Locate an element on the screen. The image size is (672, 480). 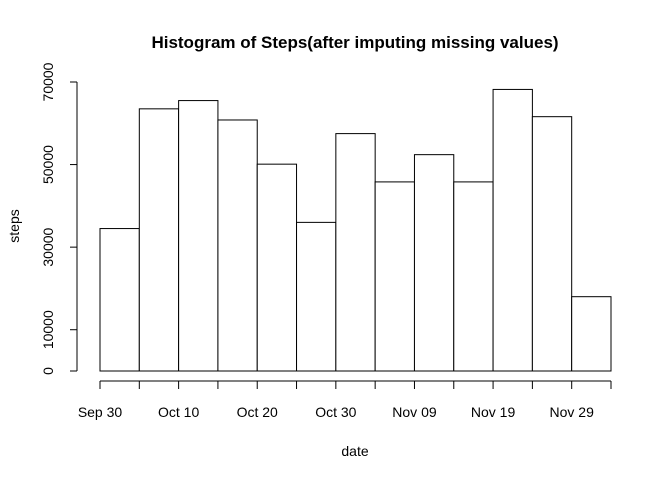
x-tick-label: Nov 19 is located at coordinates (493, 412).